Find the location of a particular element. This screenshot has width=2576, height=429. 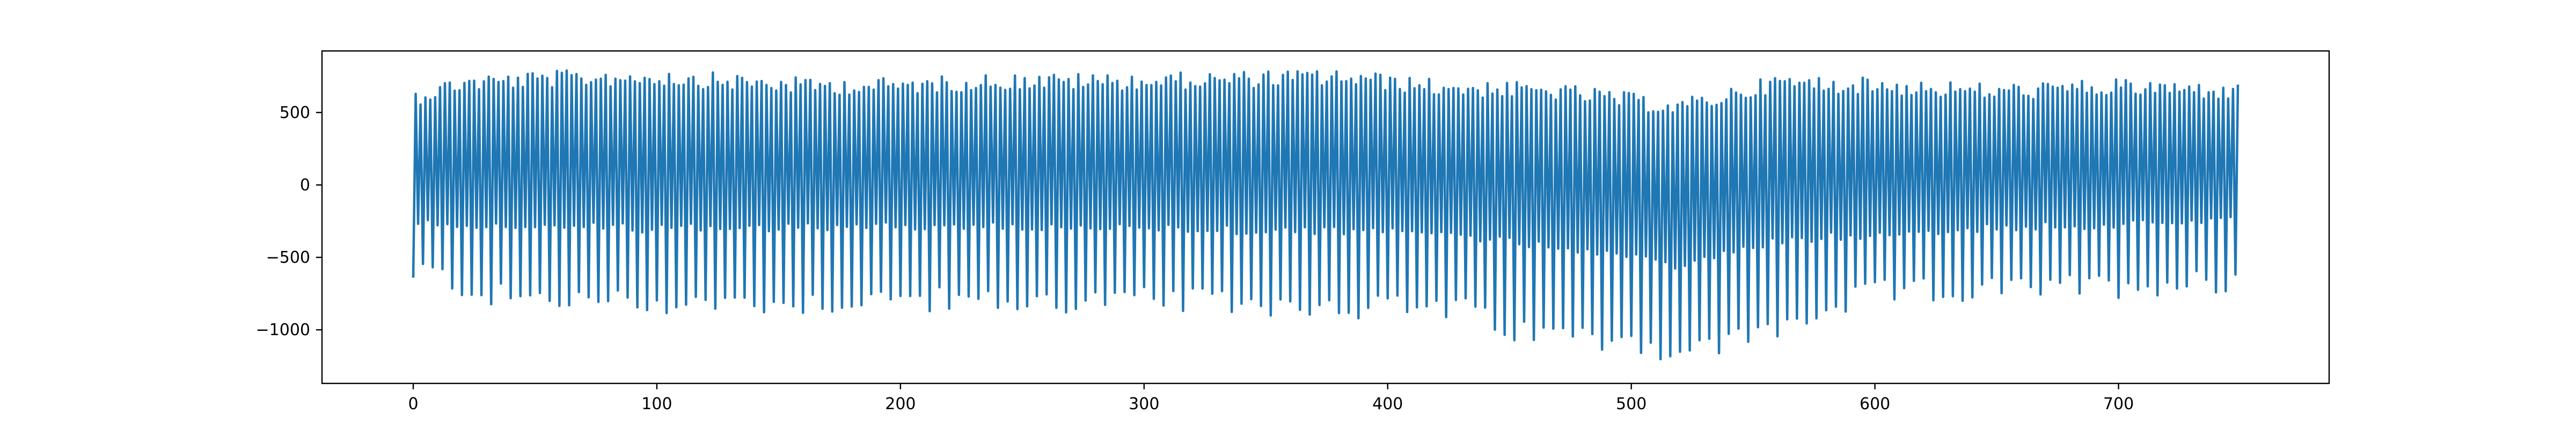

x-tick-label: 700 is located at coordinates (2118, 404).